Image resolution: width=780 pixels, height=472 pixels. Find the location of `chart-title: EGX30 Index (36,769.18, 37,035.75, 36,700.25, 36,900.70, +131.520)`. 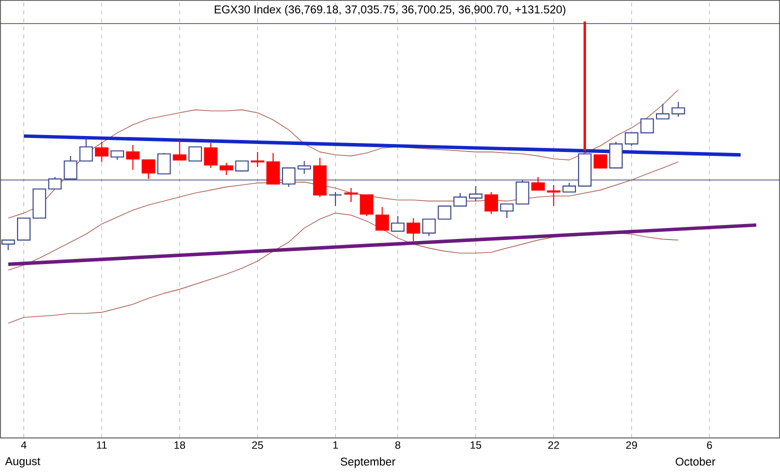

chart-title: EGX30 Index (36,769.18, 37,035.75, 36,700.25, 36,900.70, +131.520) is located at coordinates (390, 10).